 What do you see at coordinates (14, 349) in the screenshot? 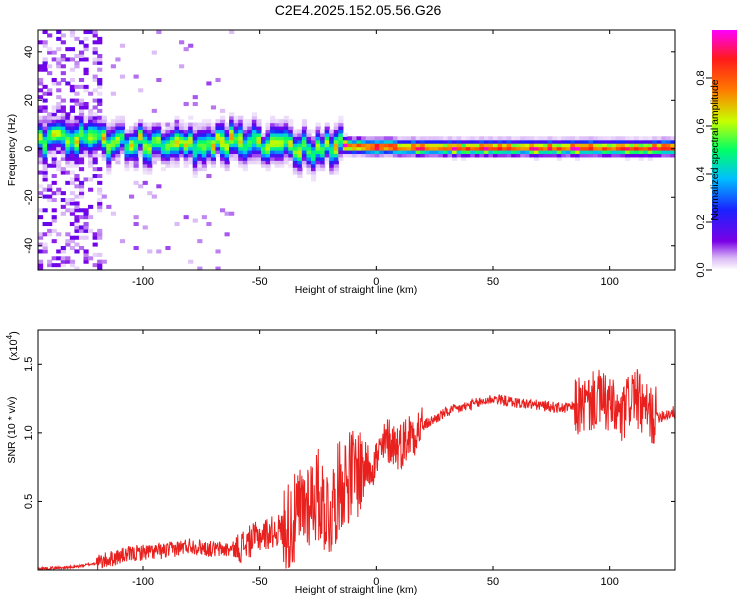
I see `snr-y-multiplier-base: (x10` at bounding box center [14, 349].